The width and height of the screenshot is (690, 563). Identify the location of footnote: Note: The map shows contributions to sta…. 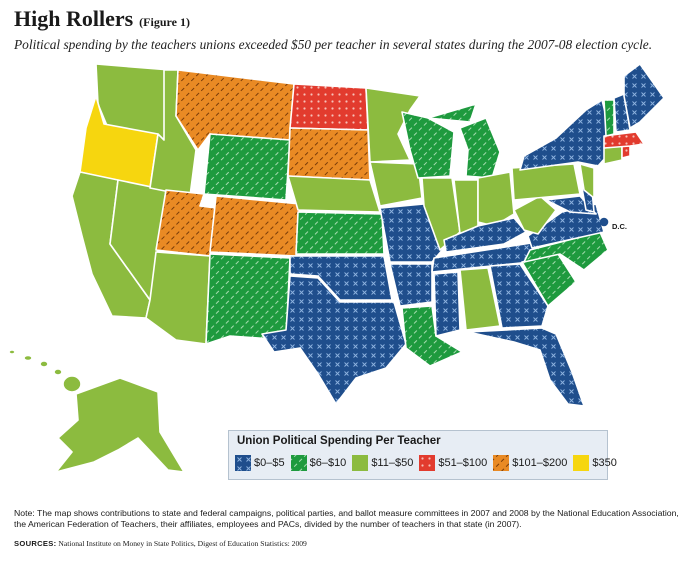
(346, 518).